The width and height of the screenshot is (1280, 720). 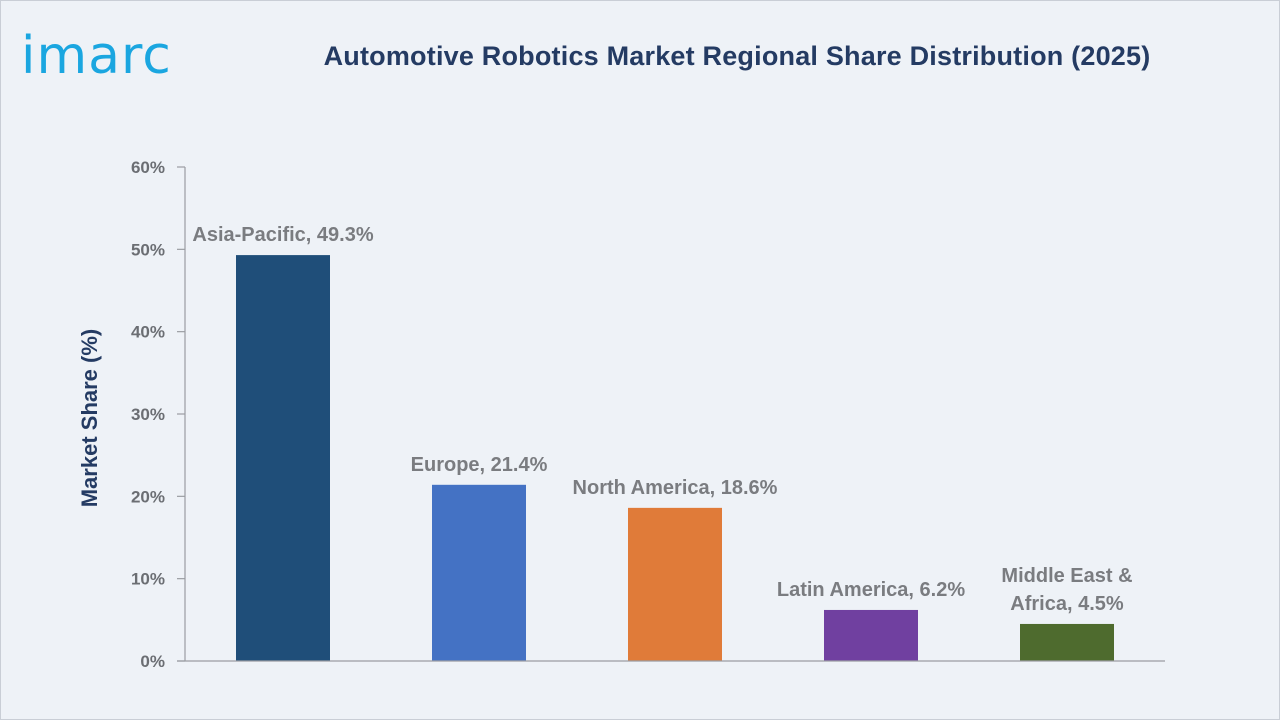 What do you see at coordinates (148, 579) in the screenshot?
I see `y-tick-label: 10%` at bounding box center [148, 579].